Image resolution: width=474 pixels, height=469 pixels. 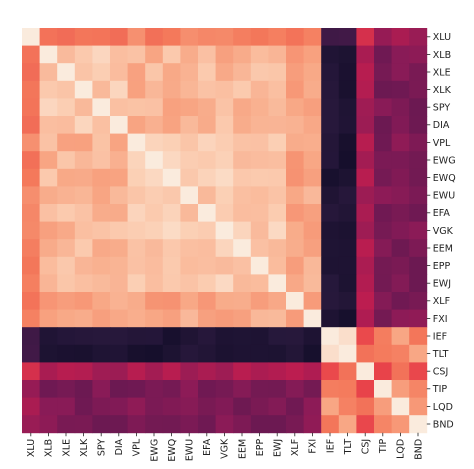 I want to click on heatmap-cell-xlk-csj, so click(x=365, y=89).